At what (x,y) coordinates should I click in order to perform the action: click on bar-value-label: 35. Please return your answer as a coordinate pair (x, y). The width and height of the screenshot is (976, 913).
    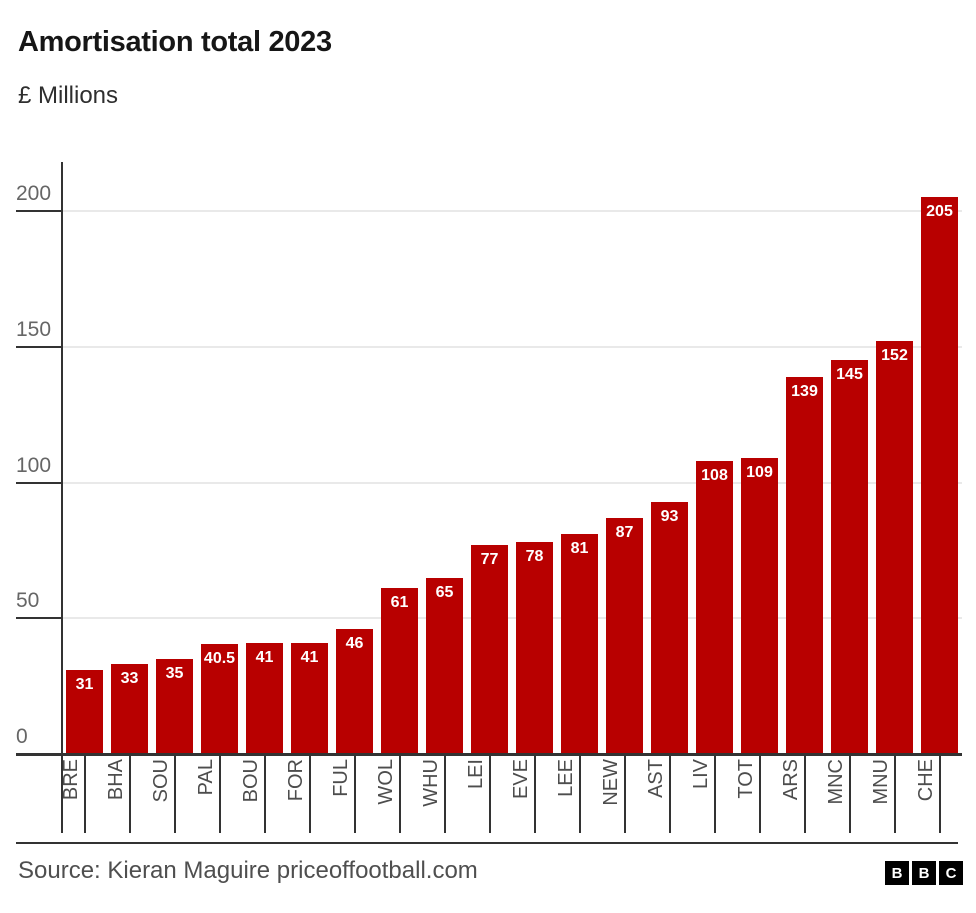
    Looking at the image, I should click on (174, 673).